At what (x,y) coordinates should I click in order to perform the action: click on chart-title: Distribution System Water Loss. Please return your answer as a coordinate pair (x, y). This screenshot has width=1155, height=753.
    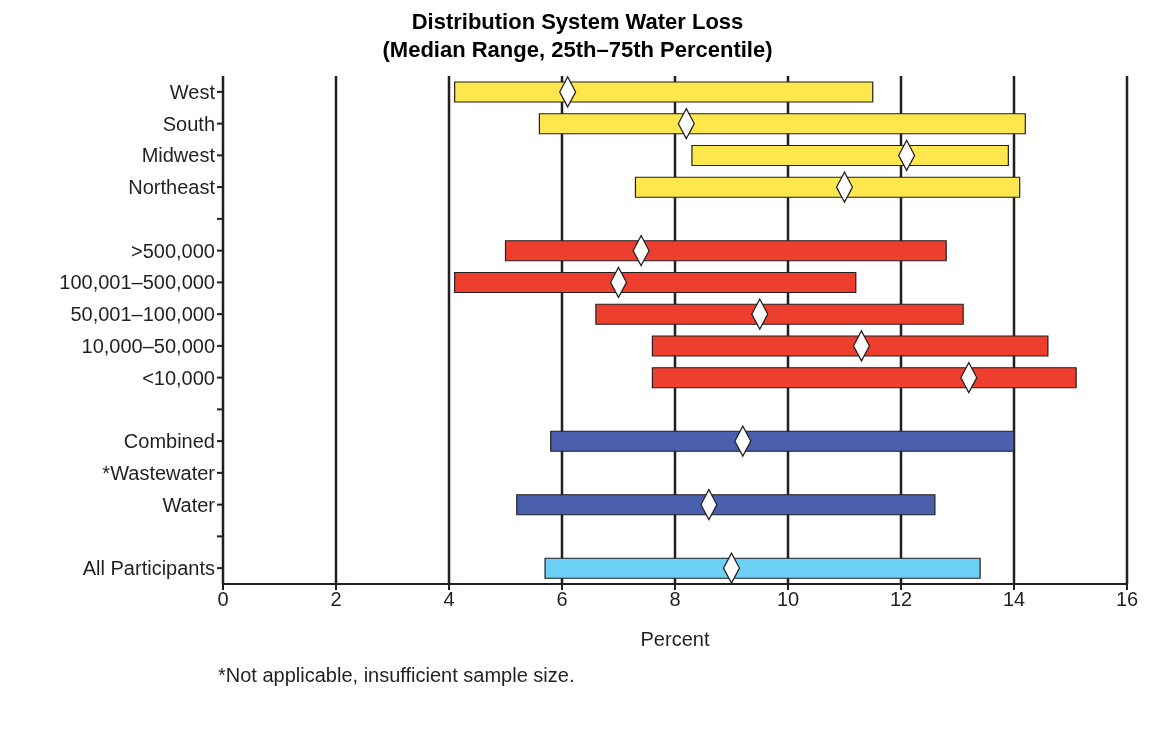
    Looking at the image, I should click on (577, 22).